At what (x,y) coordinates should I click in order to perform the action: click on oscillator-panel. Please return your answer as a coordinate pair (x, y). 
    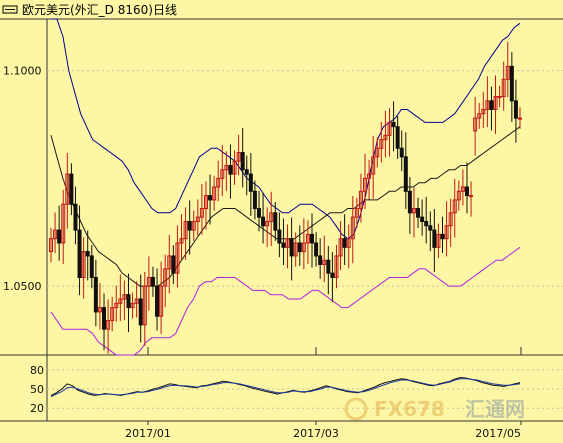
    Looking at the image, I should click on (305, 389).